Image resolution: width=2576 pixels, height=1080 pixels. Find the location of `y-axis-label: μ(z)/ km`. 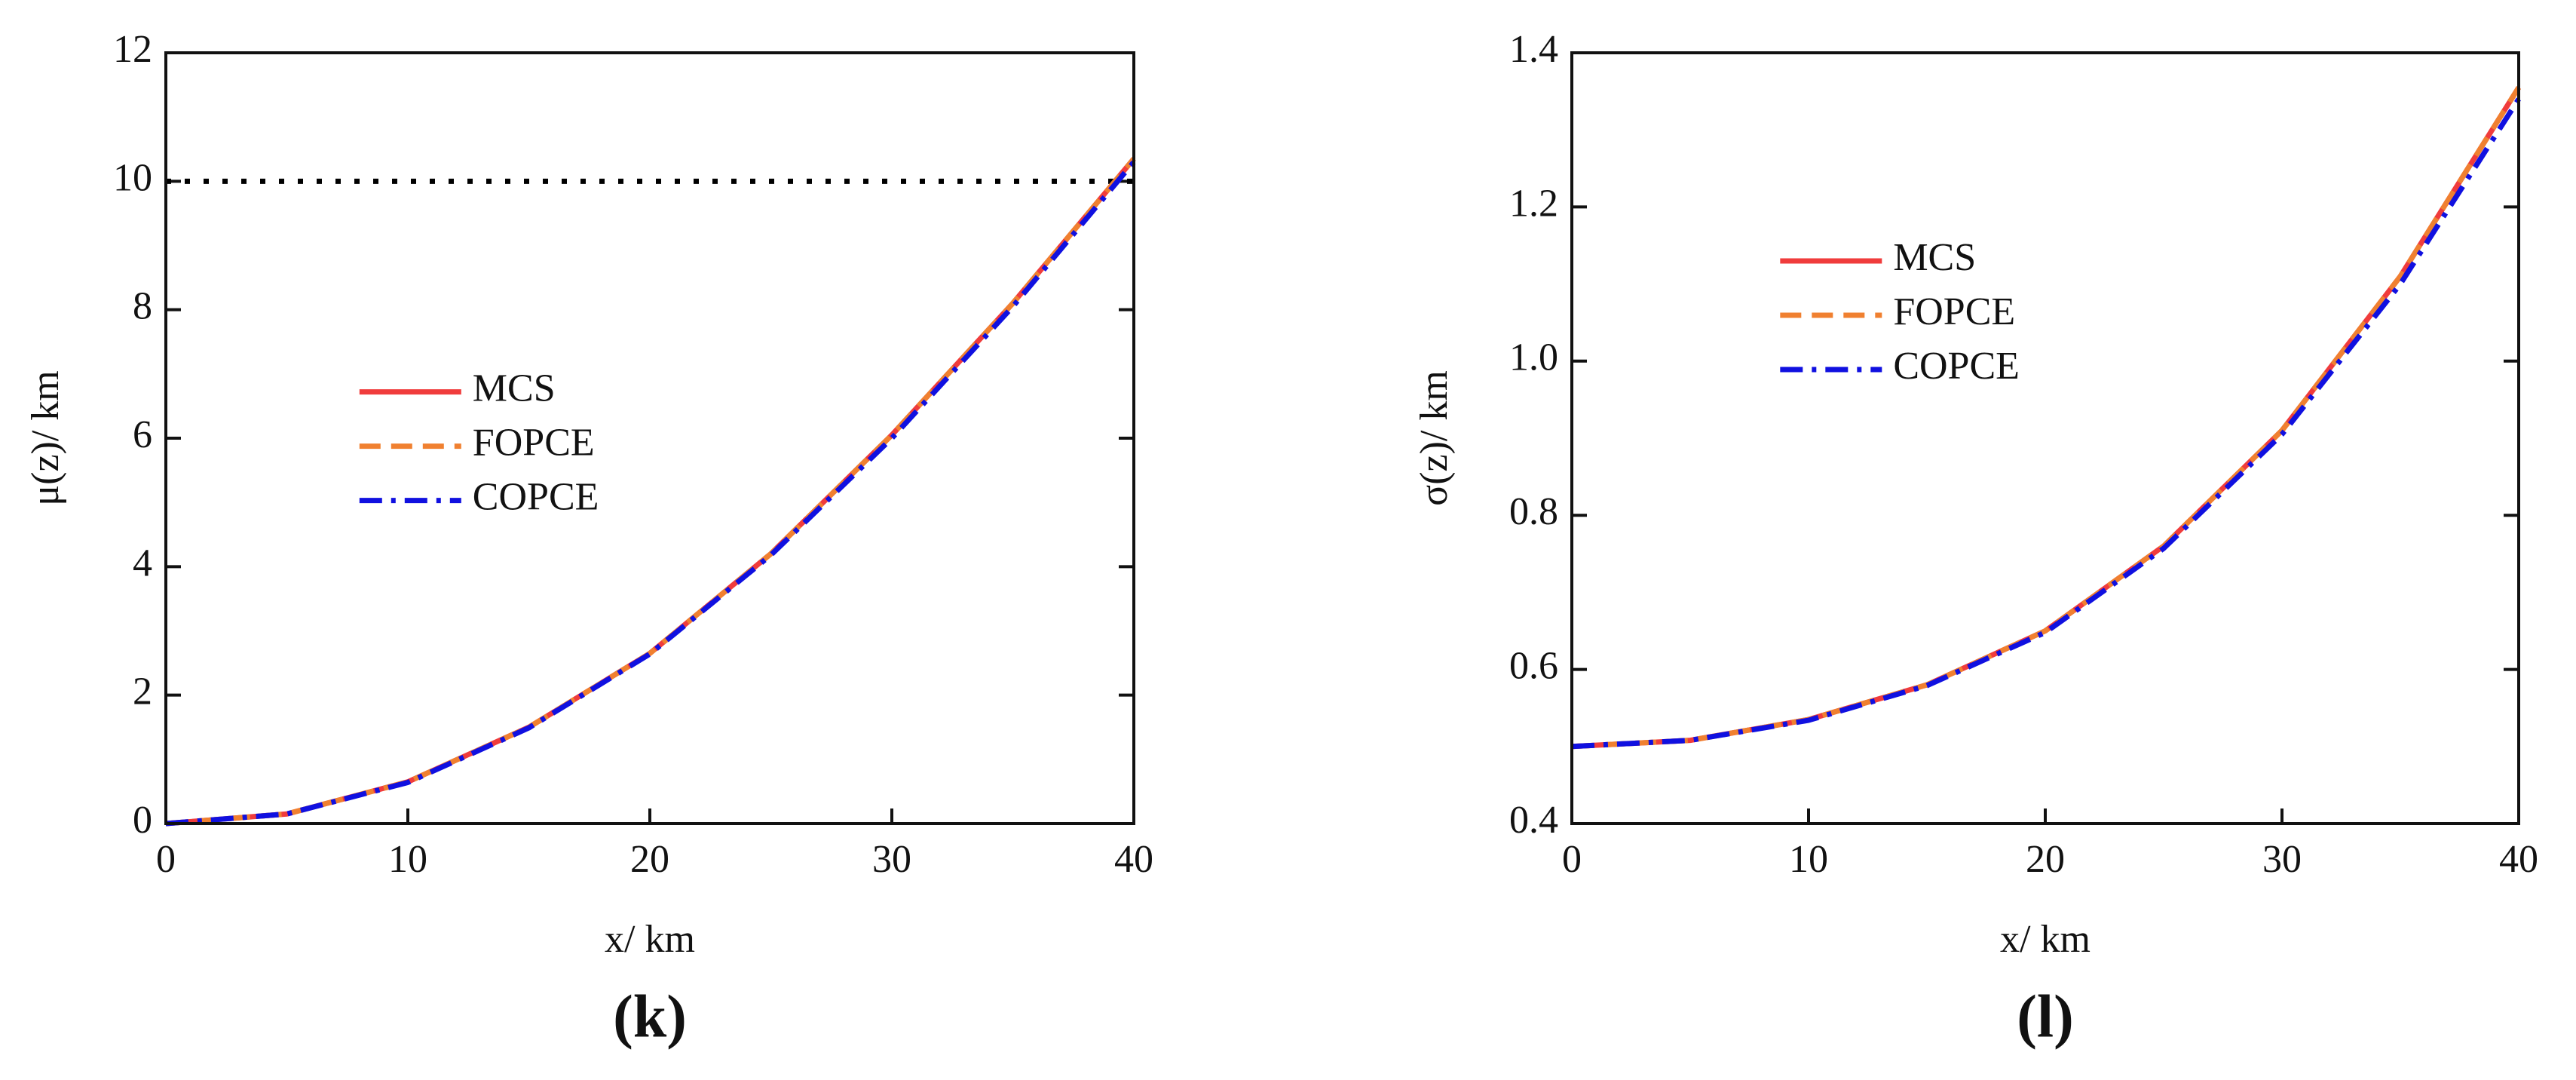

y-axis-label: μ(z)/ km is located at coordinates (45, 438).